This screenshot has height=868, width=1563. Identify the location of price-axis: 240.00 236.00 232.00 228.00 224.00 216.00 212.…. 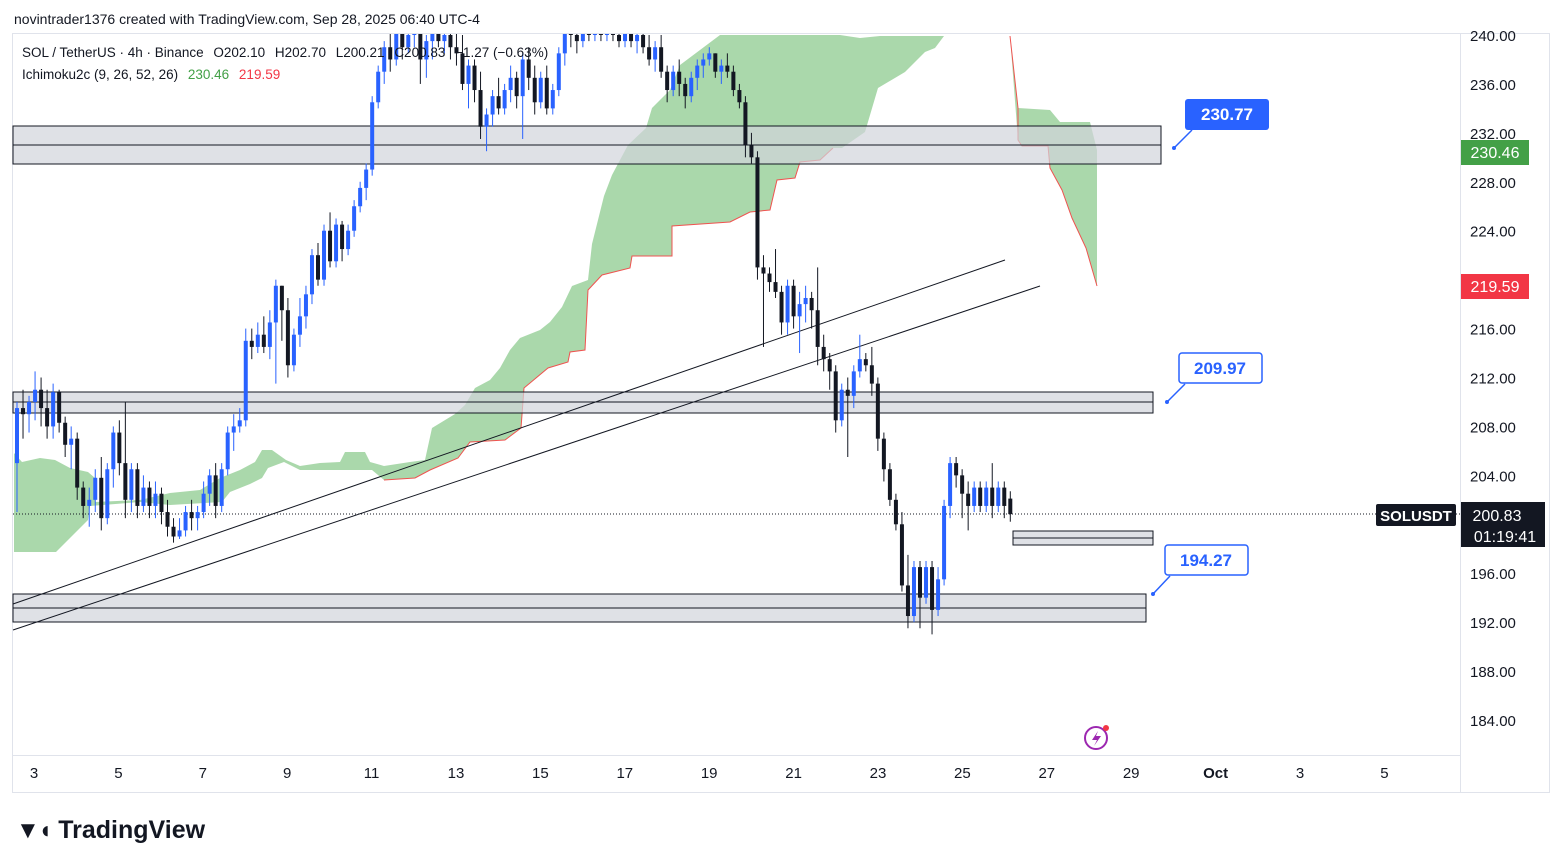
(1493, 379).